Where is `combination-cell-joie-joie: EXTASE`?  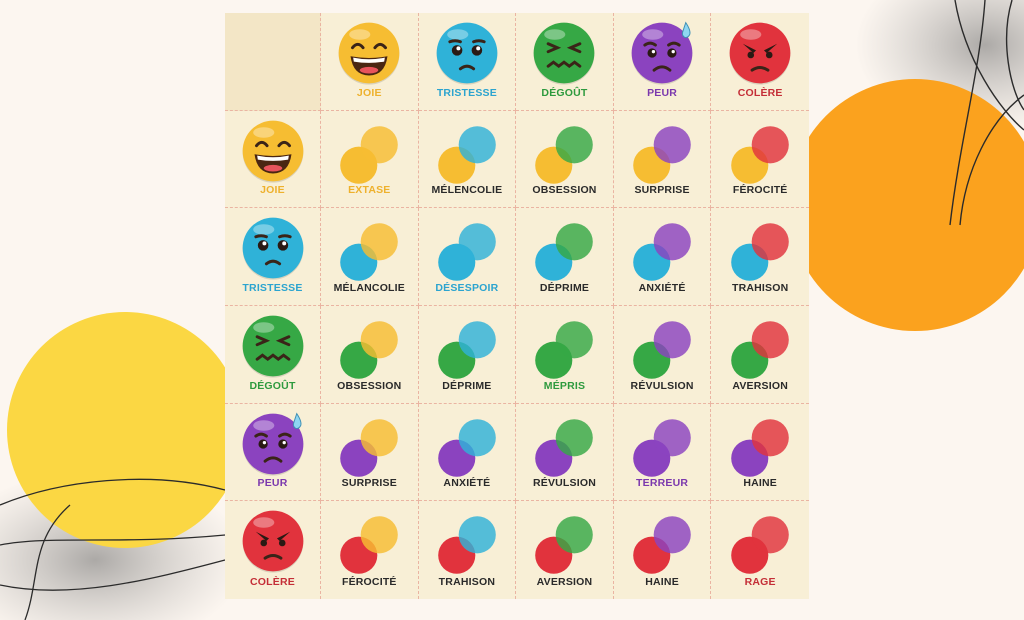
combination-cell-joie-joie: EXTASE is located at coordinates (370, 159).